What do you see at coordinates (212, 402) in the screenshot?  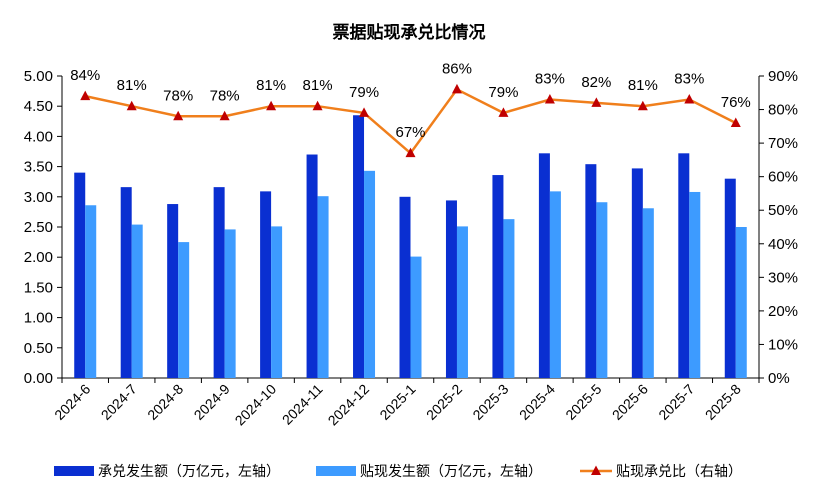 I see `x-tick-label: 2024-9` at bounding box center [212, 402].